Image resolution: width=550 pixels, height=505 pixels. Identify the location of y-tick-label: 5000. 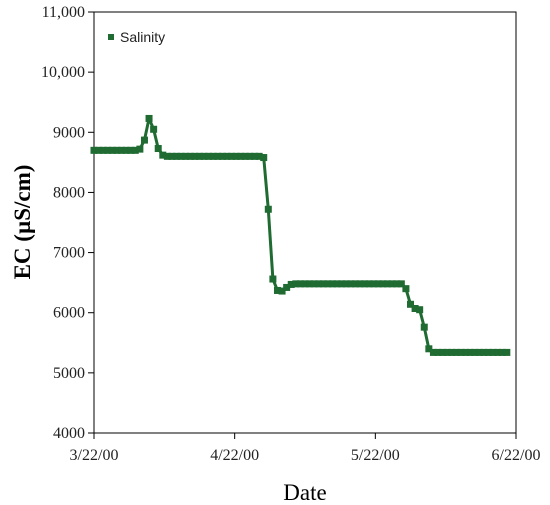
(69, 373).